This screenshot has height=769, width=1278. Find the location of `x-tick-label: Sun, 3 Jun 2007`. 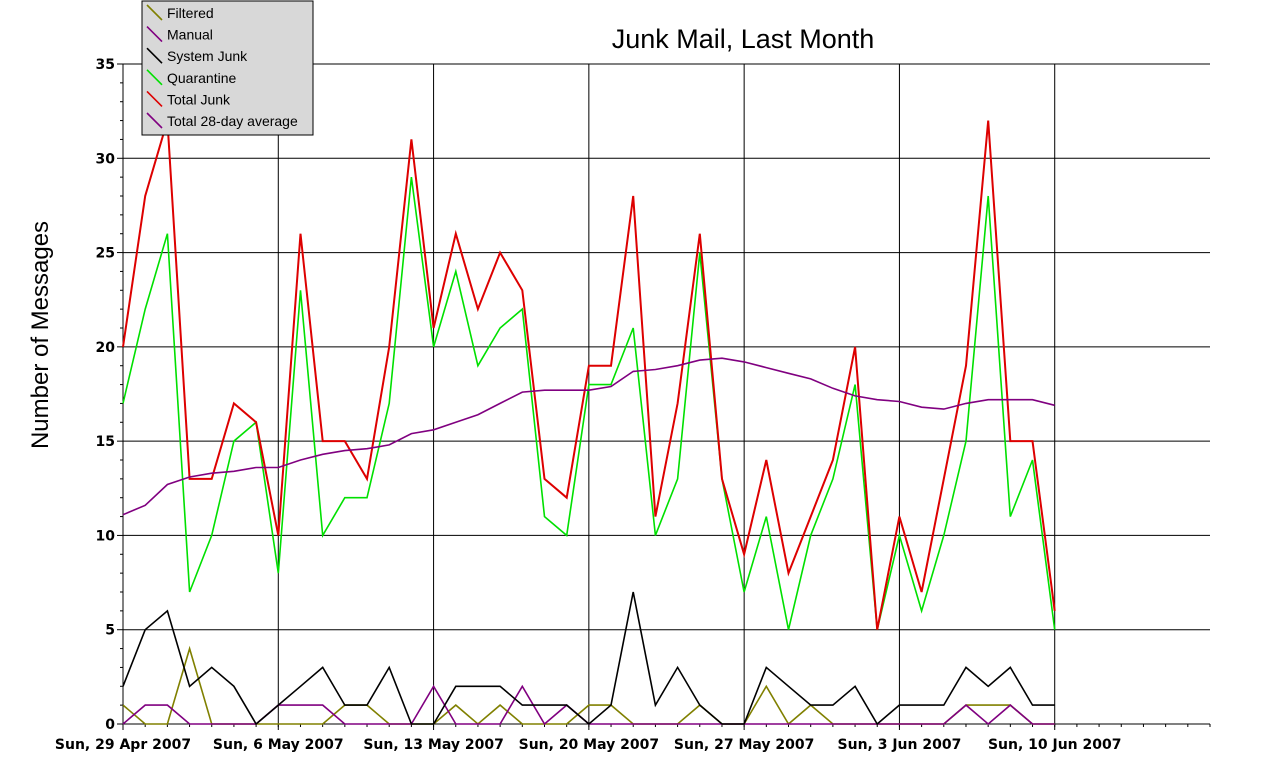

x-tick-label: Sun, 3 Jun 2007 is located at coordinates (900, 745).